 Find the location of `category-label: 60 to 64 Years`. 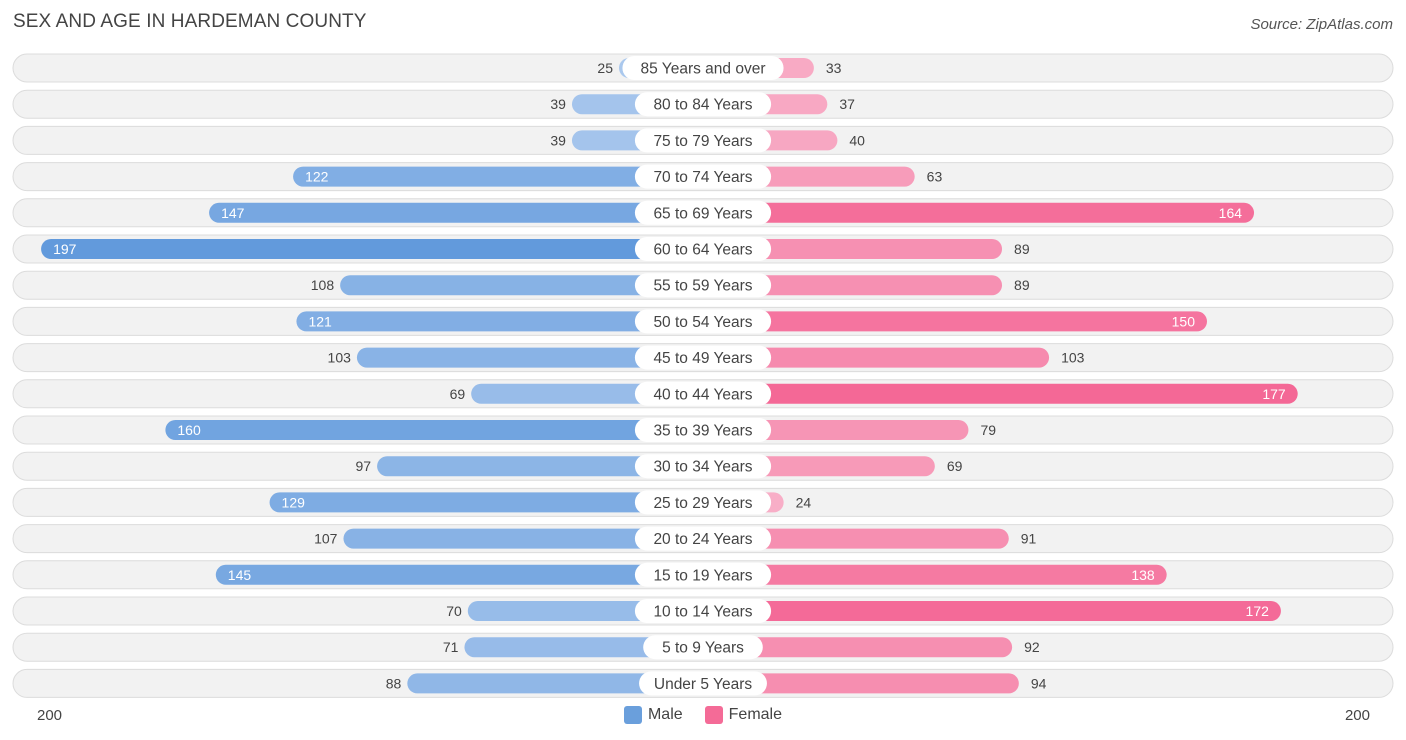

category-label: 60 to 64 Years is located at coordinates (702, 250).